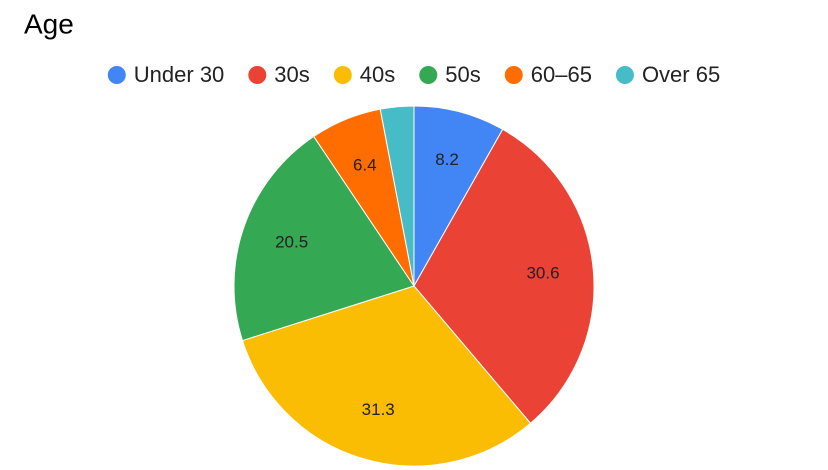  I want to click on data-label: 31.3, so click(378, 409).